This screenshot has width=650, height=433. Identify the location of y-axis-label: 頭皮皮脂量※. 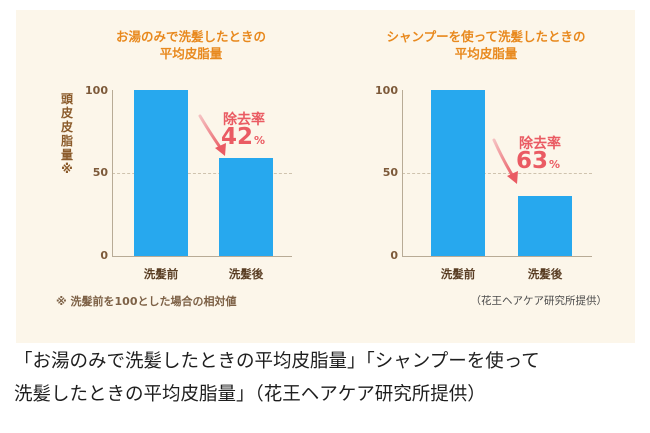
(67, 134).